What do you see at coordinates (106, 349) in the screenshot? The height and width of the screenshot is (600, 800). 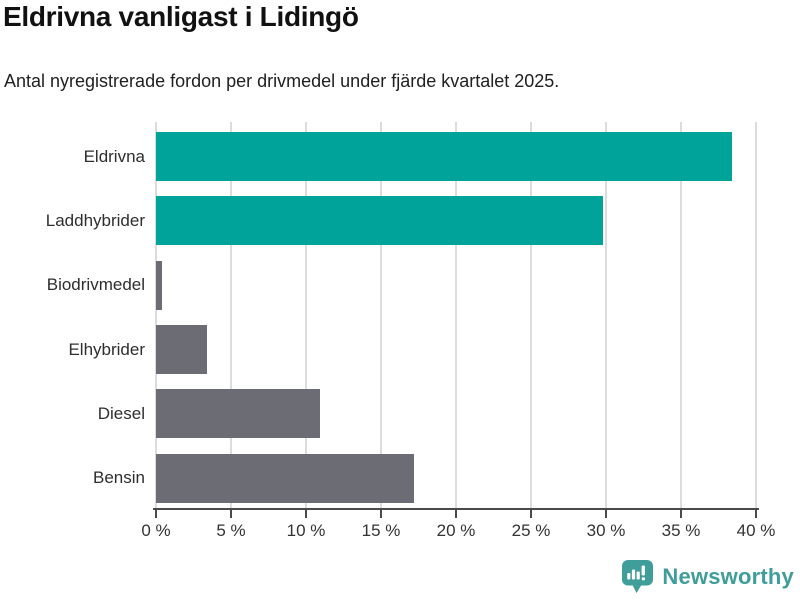 I see `category-label-elhybrider: Elhybrider` at bounding box center [106, 349].